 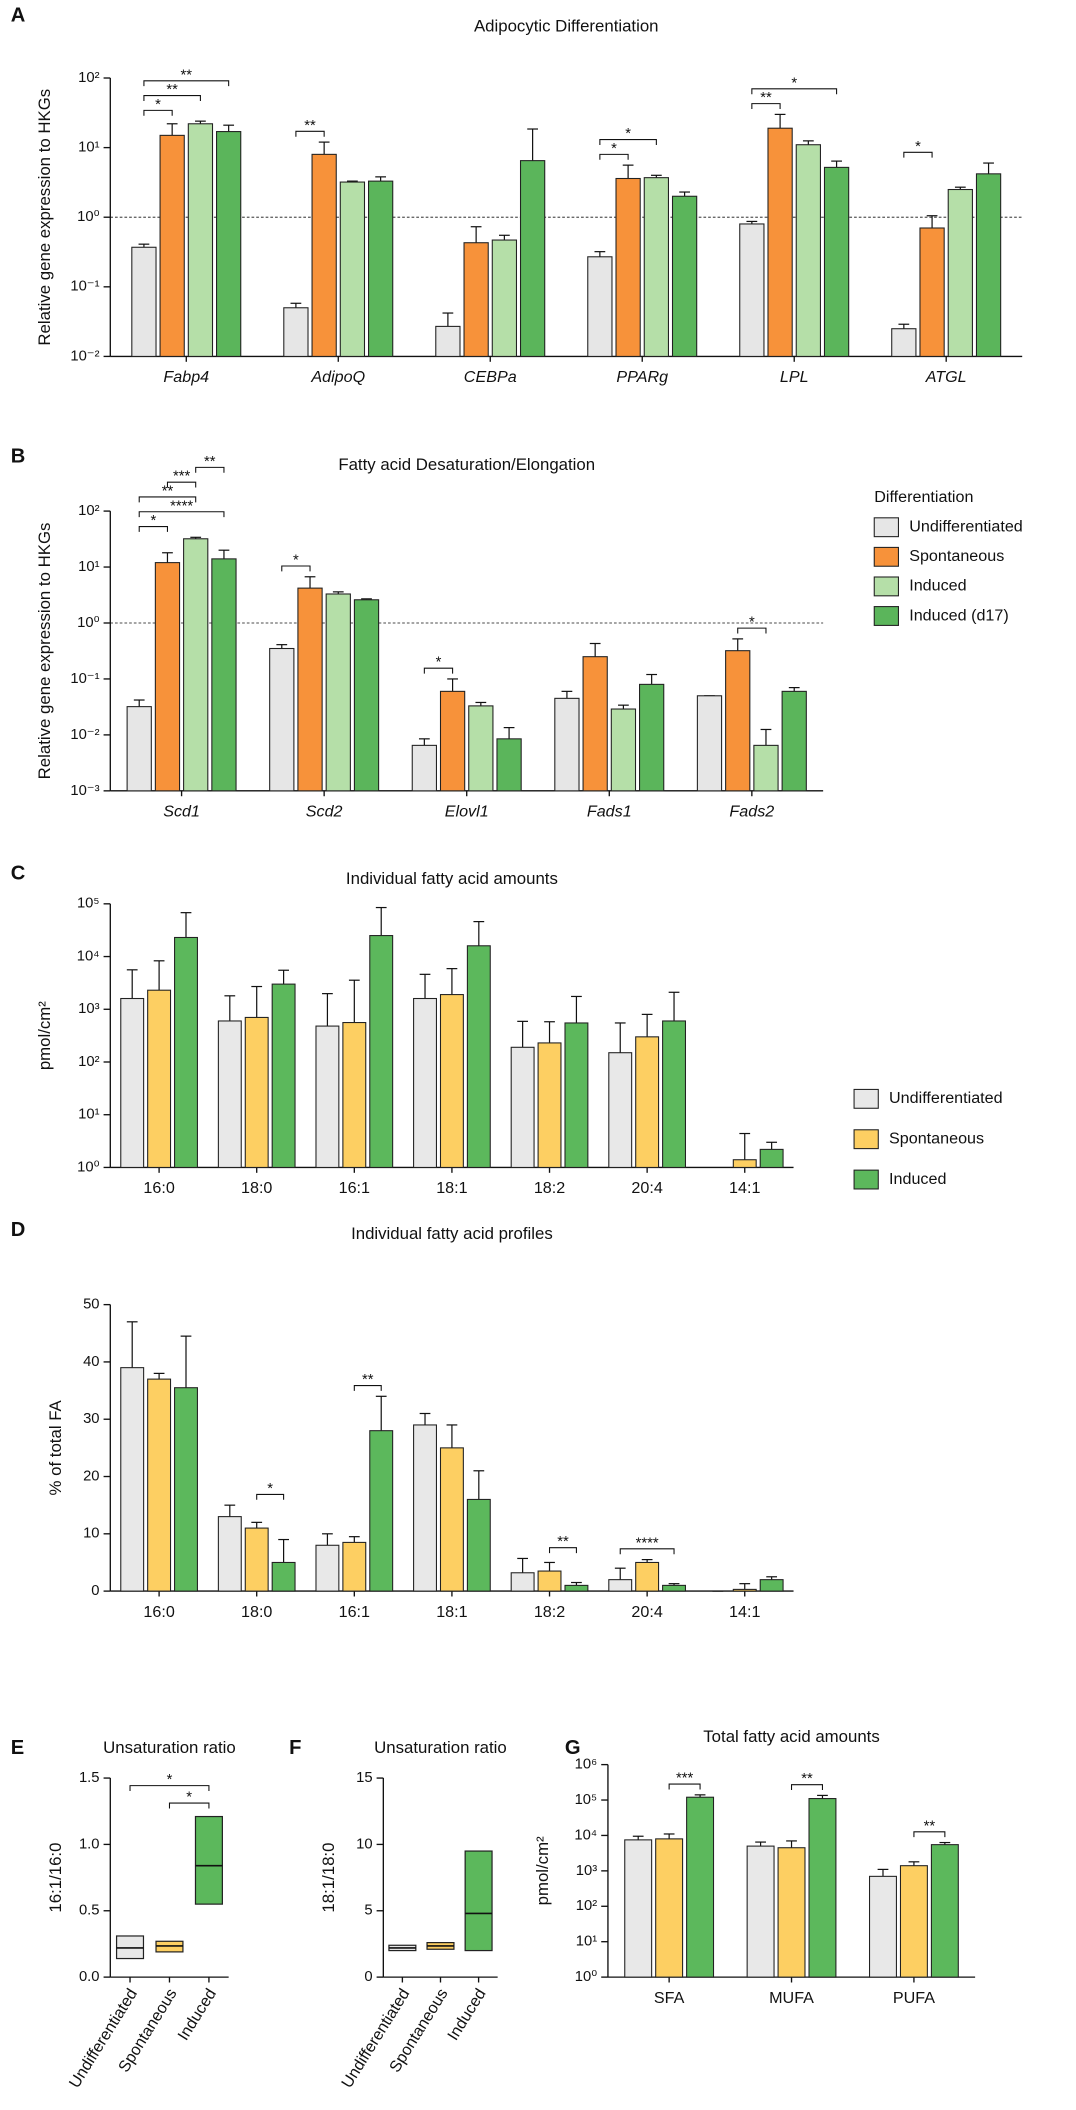 What do you see at coordinates (88, 1009) in the screenshot?
I see `y-tick-label: 10³` at bounding box center [88, 1009].